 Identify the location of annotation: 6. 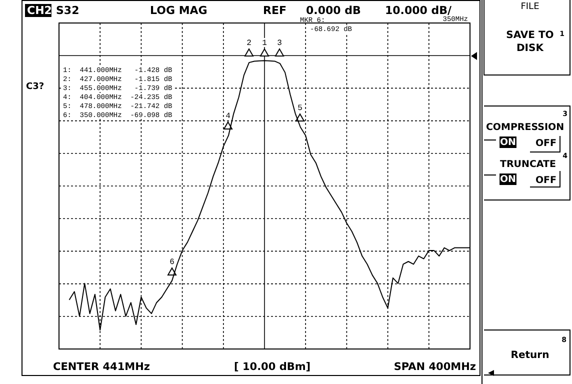
(172, 262).